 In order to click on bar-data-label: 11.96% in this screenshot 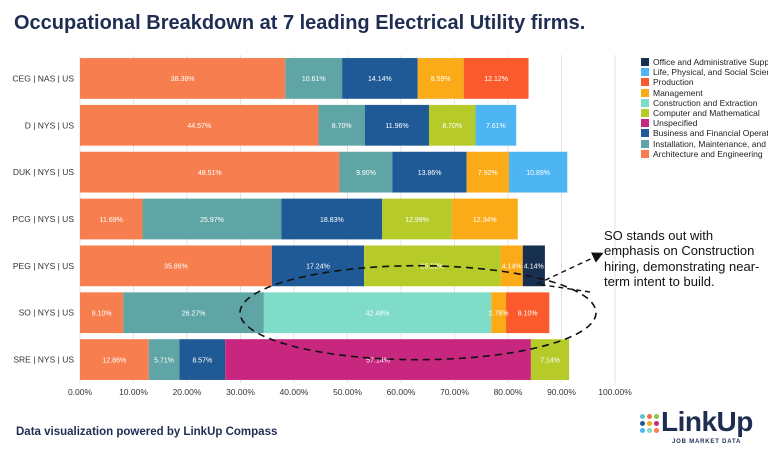, I will do `click(396, 126)`.